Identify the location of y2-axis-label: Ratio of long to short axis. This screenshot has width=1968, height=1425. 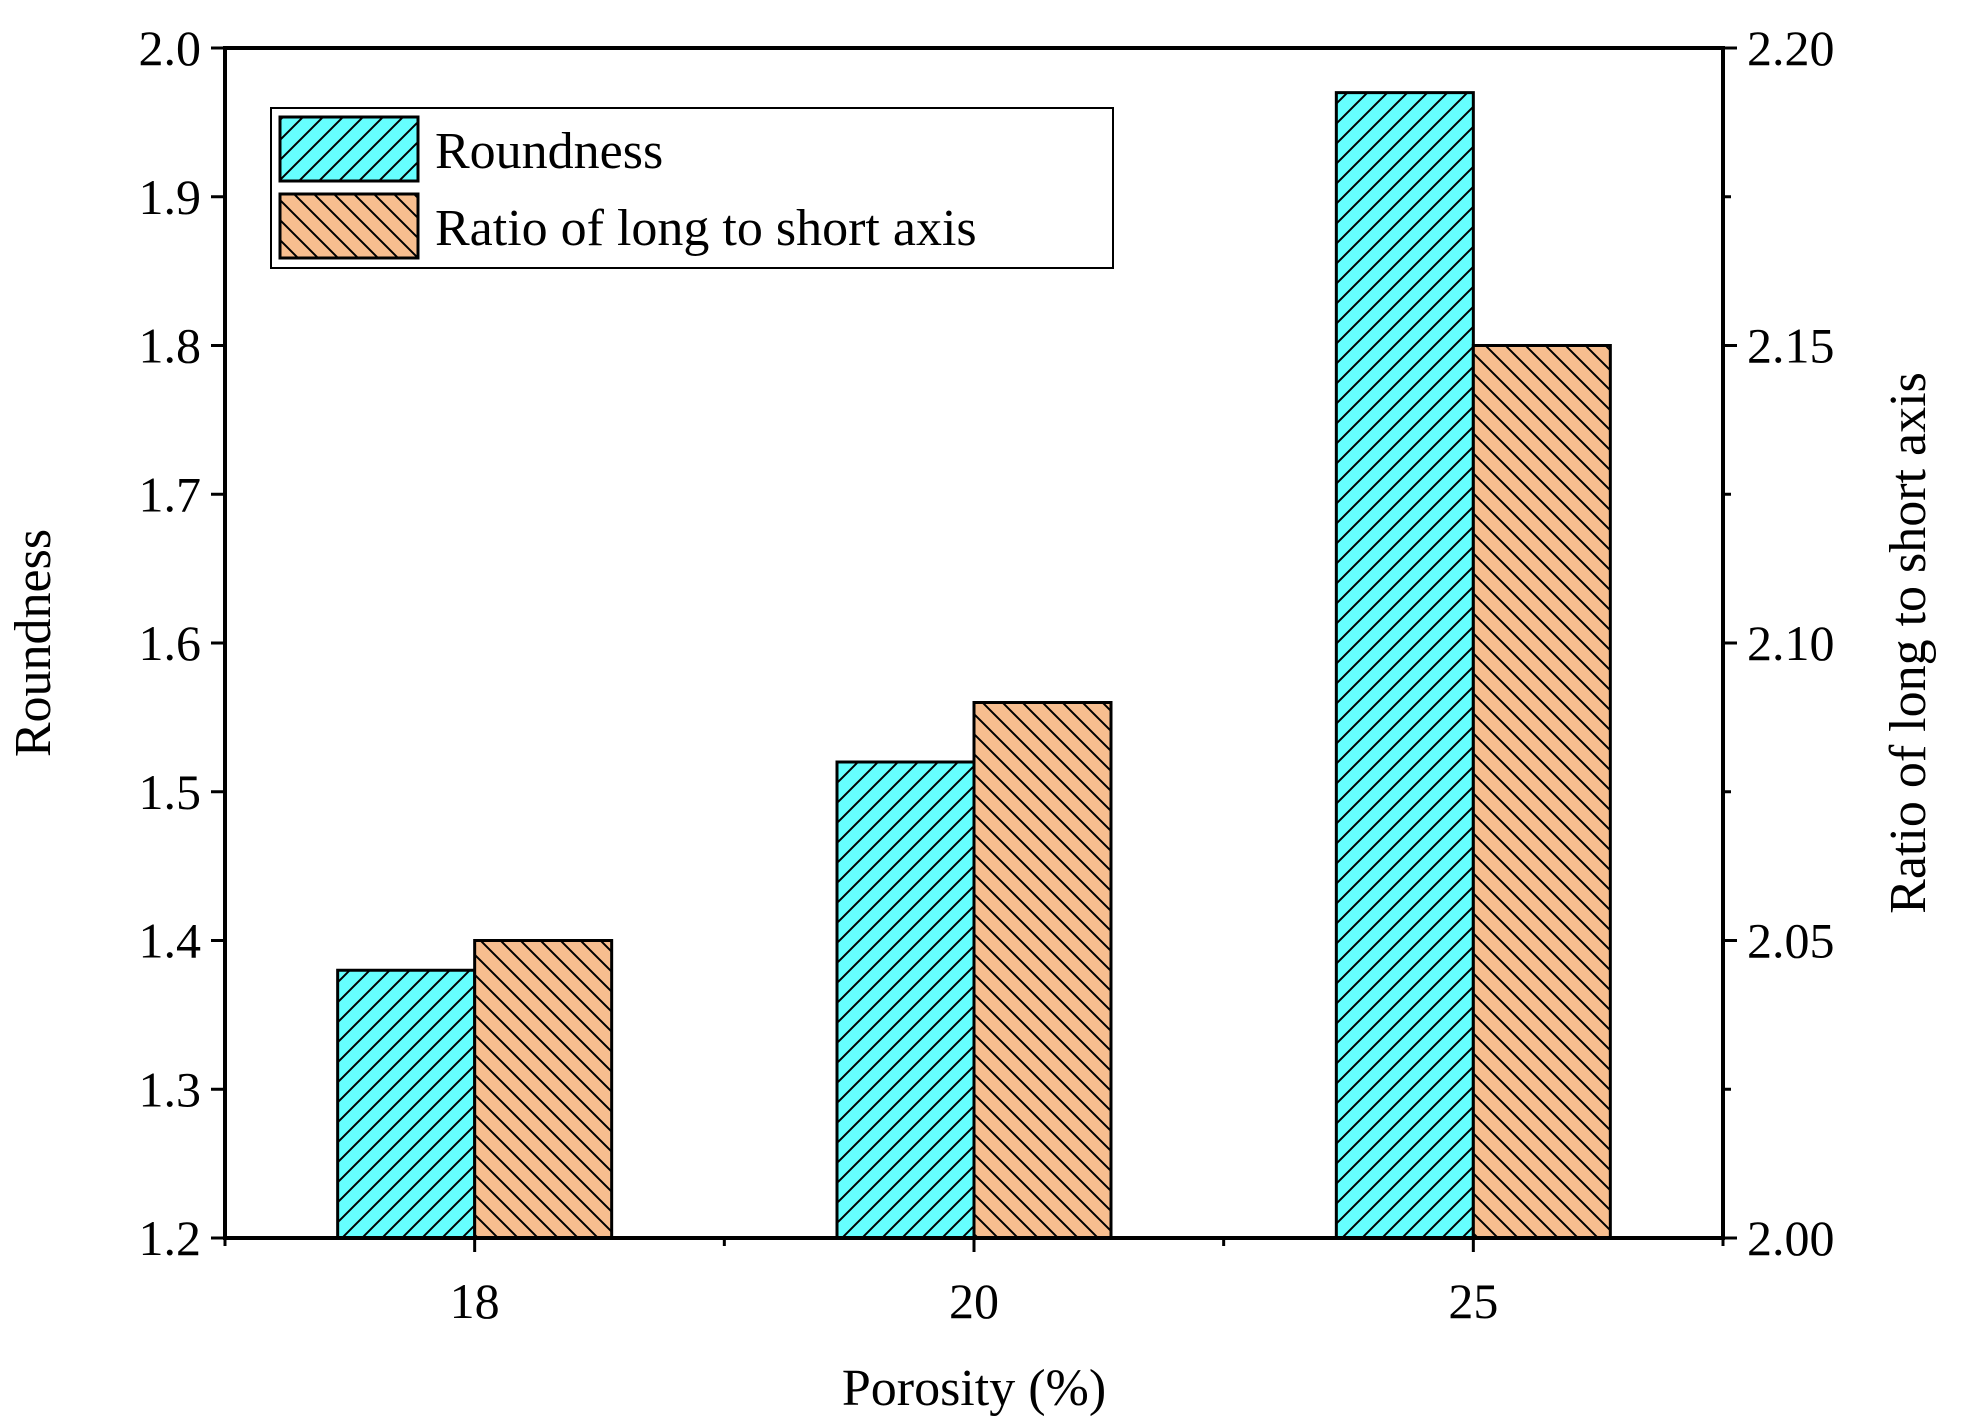
(1908, 643).